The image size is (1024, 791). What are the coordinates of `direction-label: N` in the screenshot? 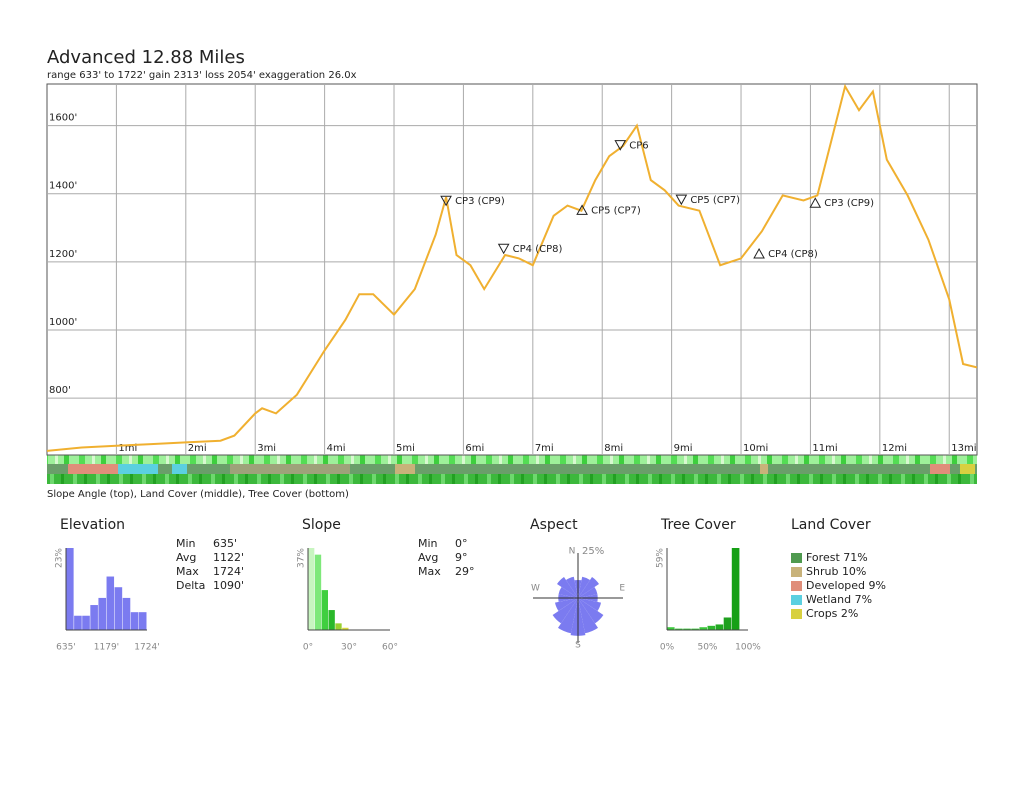 It's located at (572, 552).